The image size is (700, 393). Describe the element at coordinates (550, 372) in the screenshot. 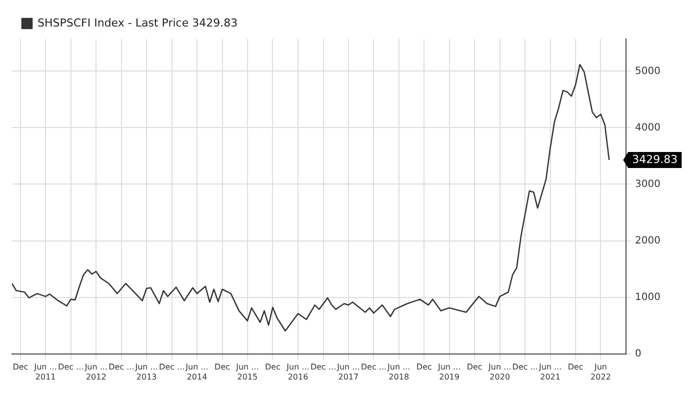

I see `x-tick-label: Jun ... 2021` at that location.